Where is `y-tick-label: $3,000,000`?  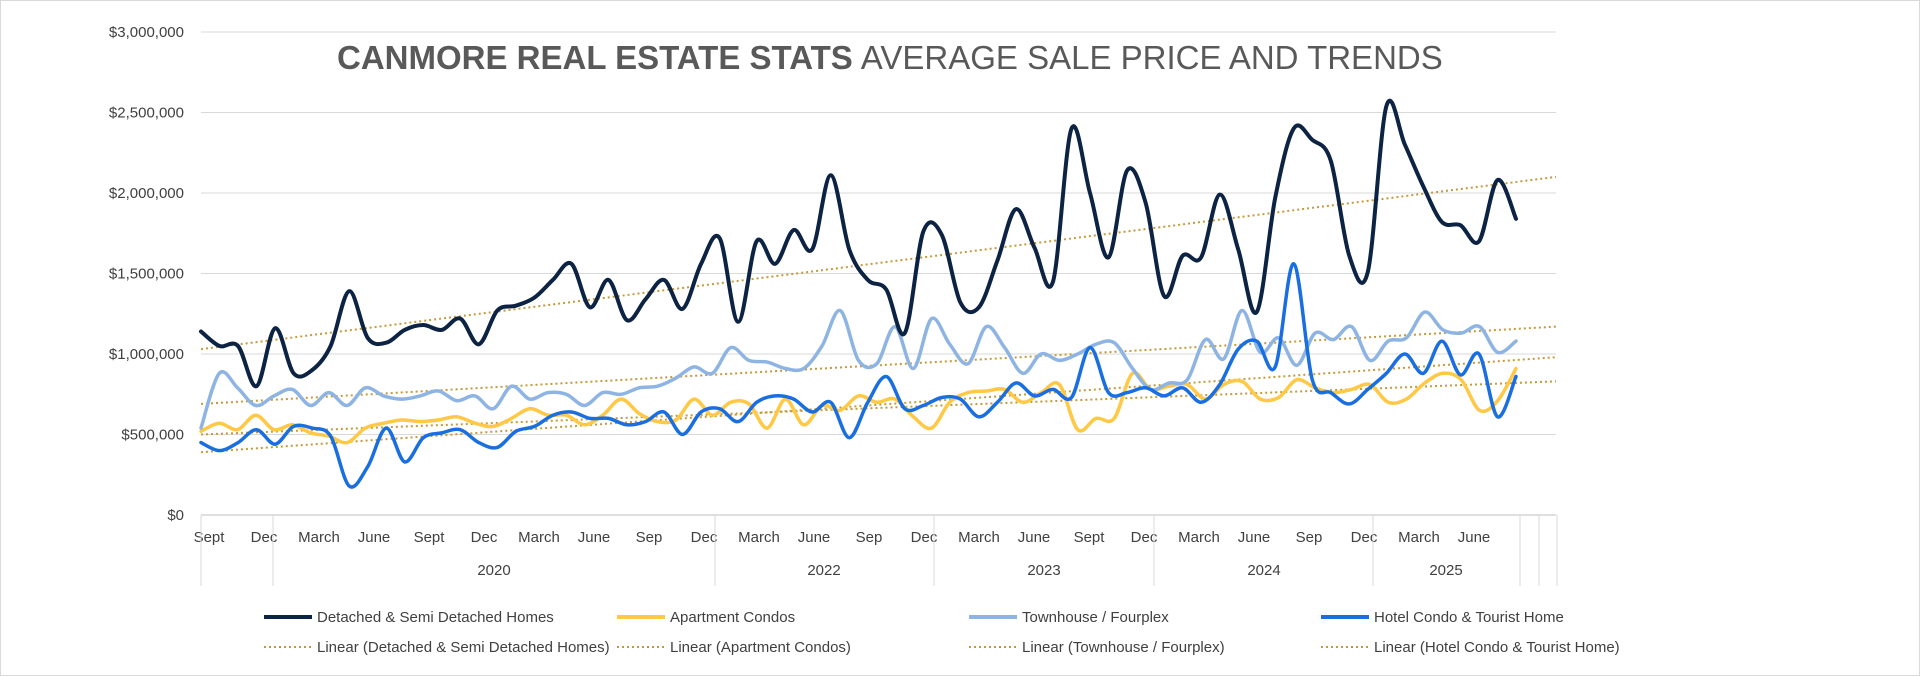
y-tick-label: $3,000,000 is located at coordinates (146, 32).